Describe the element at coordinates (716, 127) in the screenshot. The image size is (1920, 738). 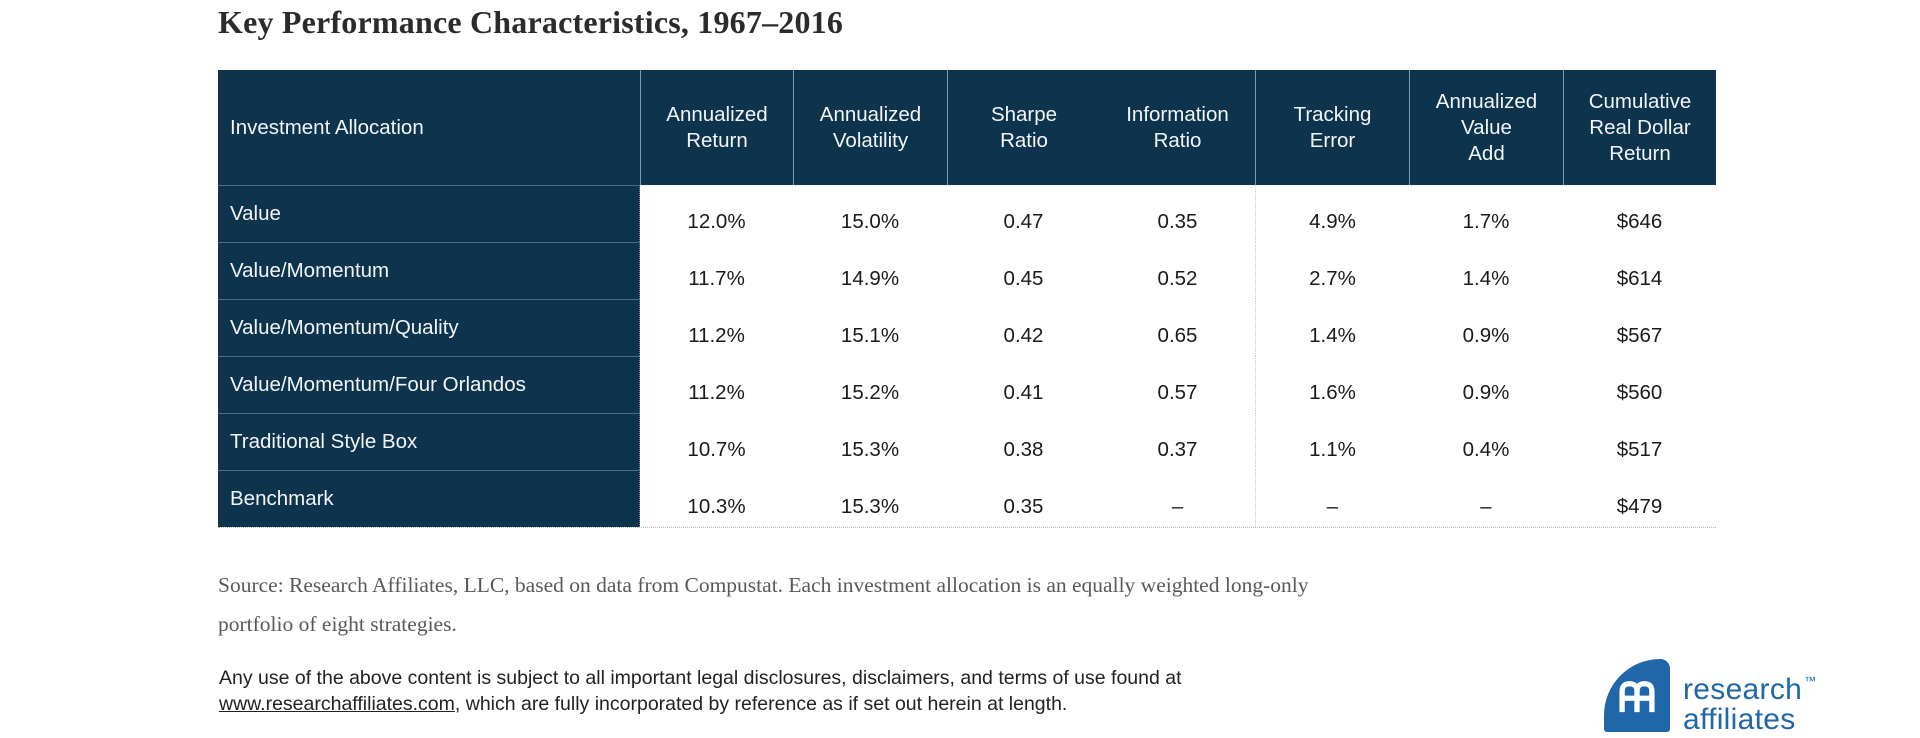
I see `col-header-annualized-return: Annualized Return` at that location.